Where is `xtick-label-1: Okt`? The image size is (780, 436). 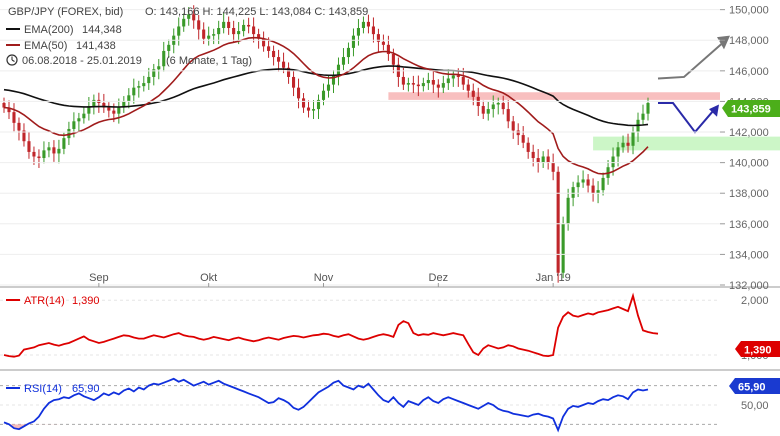 xtick-label-1: Okt is located at coordinates (208, 278).